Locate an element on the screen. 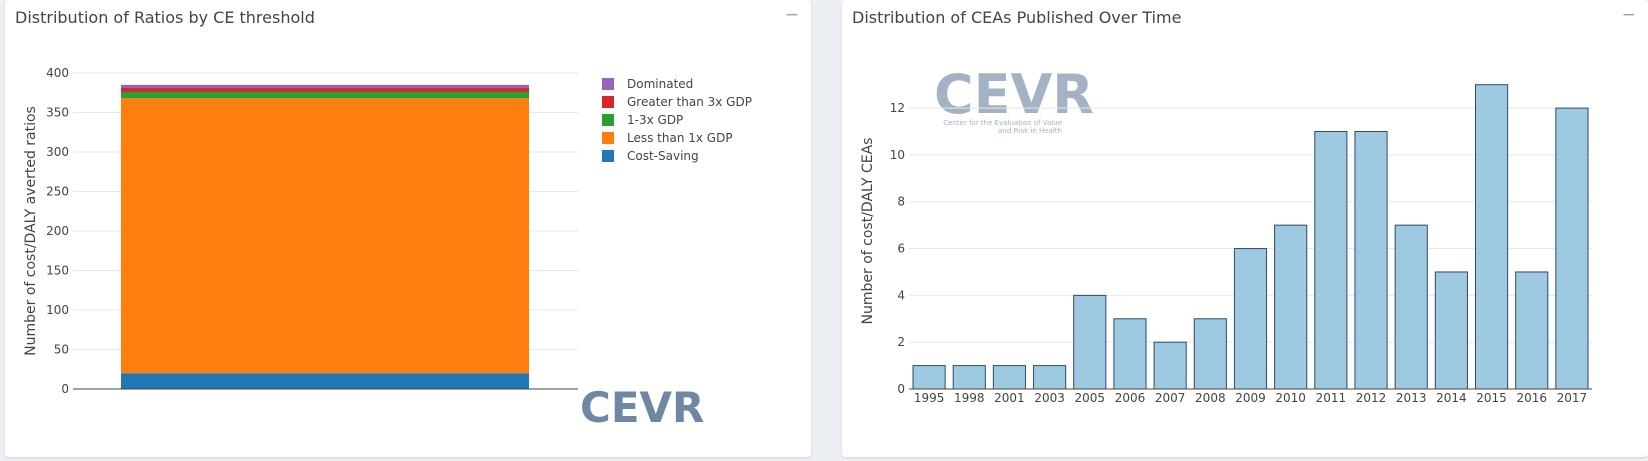 This screenshot has width=1648, height=461. x-tick-label: 2011 is located at coordinates (1331, 398).